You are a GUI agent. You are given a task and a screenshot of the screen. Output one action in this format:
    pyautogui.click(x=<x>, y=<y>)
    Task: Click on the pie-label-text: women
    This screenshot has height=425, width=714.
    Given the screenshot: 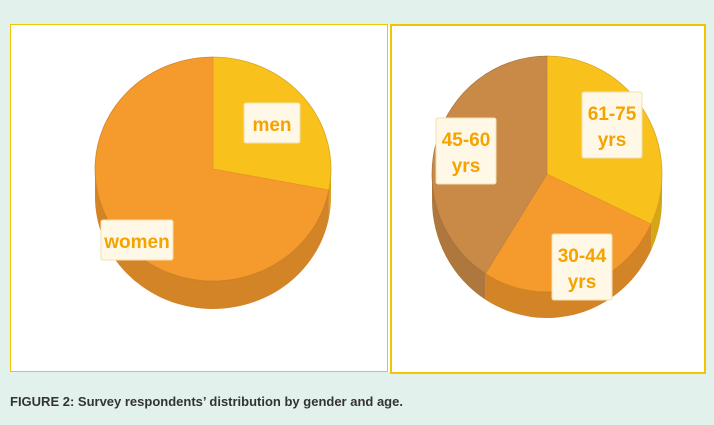 What is the action you would take?
    pyautogui.click(x=136, y=242)
    